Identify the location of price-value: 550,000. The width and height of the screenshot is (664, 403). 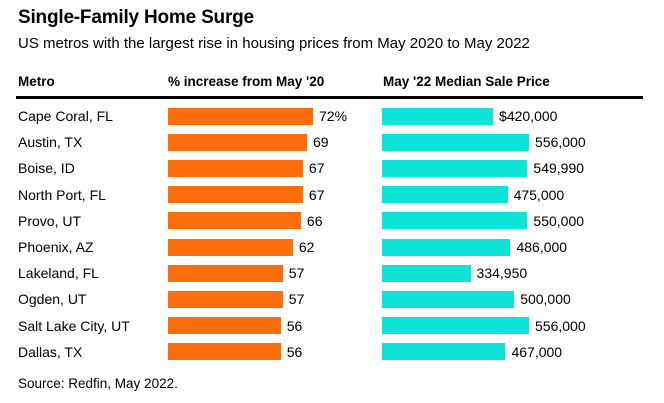
(559, 220).